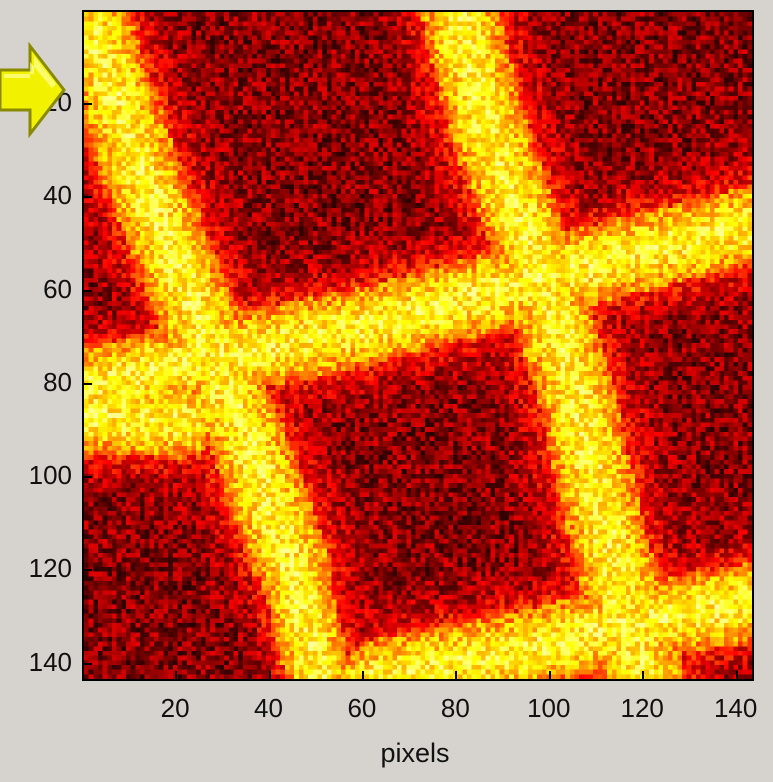 This screenshot has width=773, height=782. I want to click on x-tick-label: 20, so click(175, 708).